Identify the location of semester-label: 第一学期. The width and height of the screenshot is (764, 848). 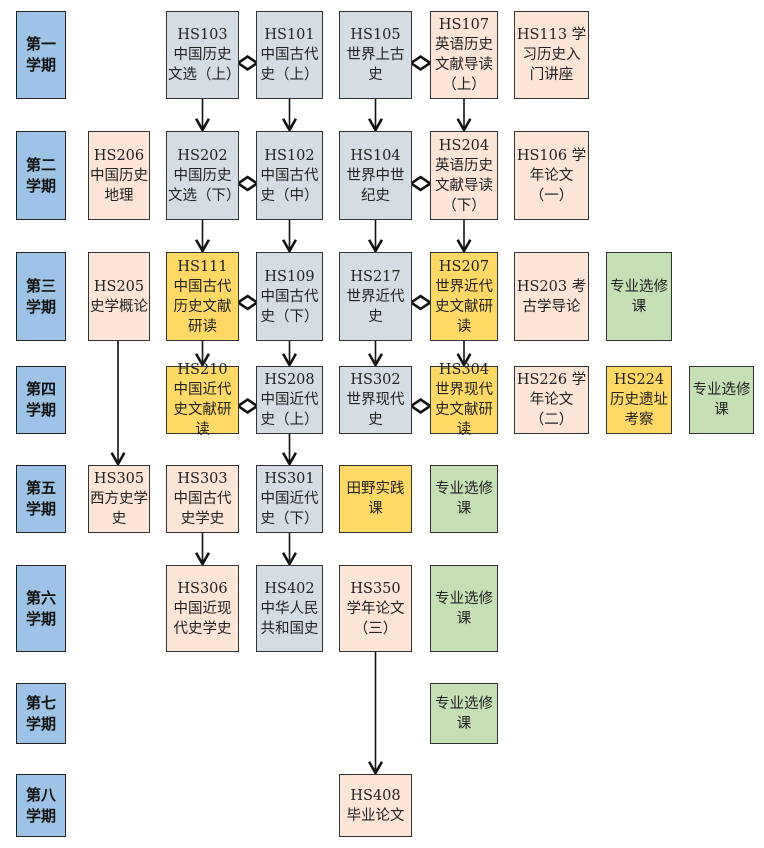
(41, 55).